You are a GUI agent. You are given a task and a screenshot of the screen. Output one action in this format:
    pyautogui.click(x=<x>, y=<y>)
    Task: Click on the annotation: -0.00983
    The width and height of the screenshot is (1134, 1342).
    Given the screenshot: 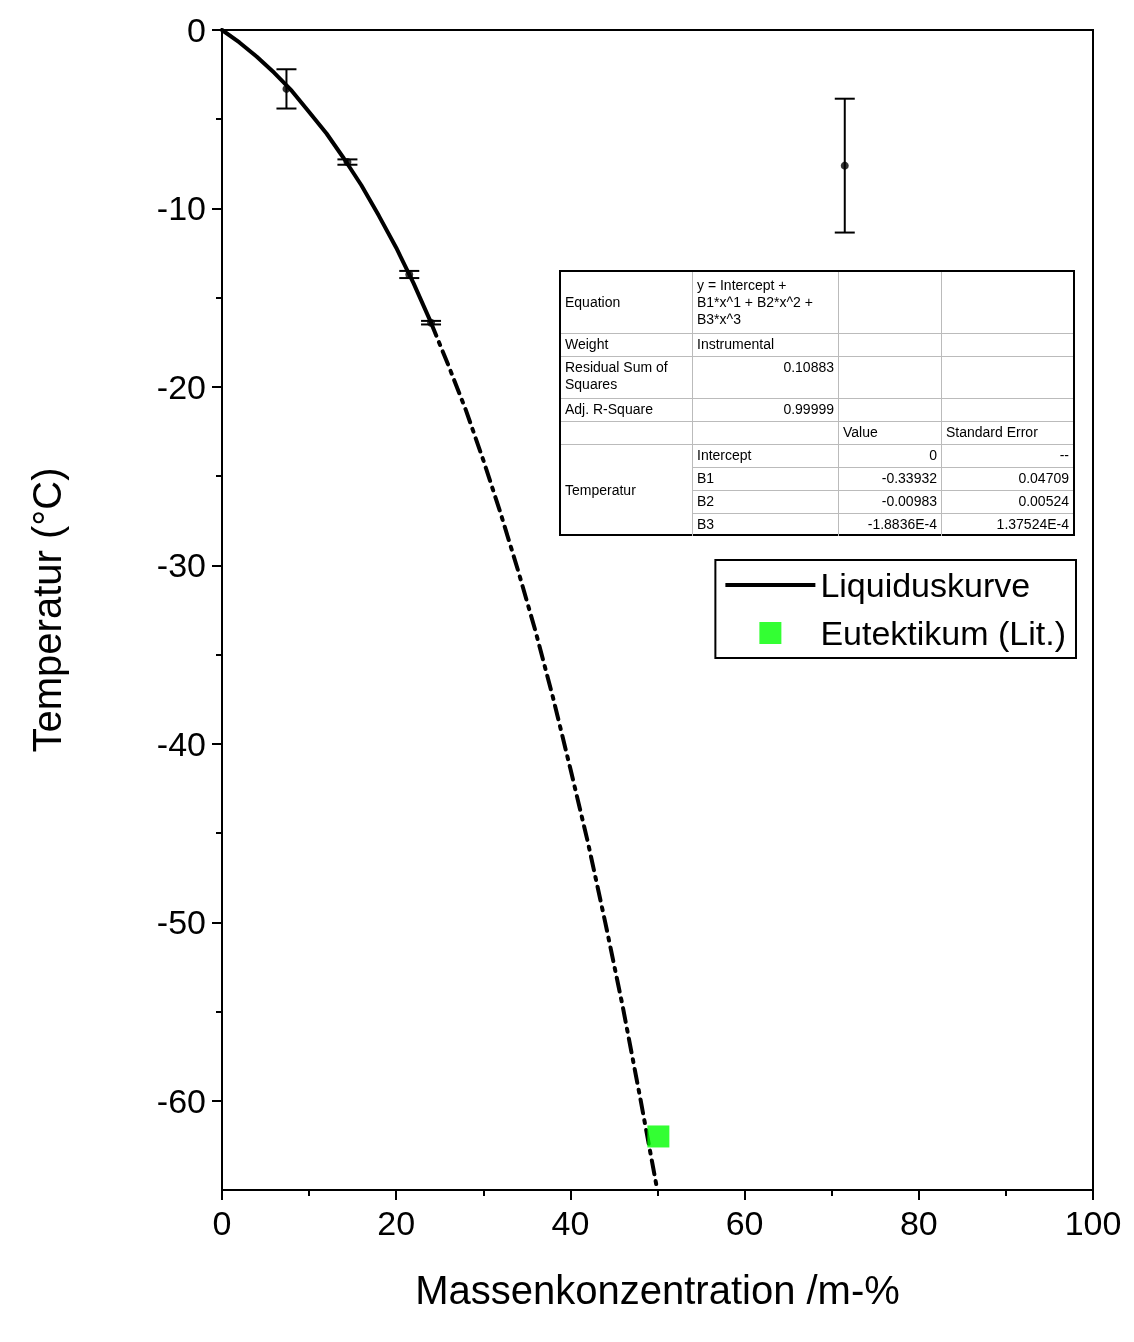 What is the action you would take?
    pyautogui.click(x=908, y=501)
    